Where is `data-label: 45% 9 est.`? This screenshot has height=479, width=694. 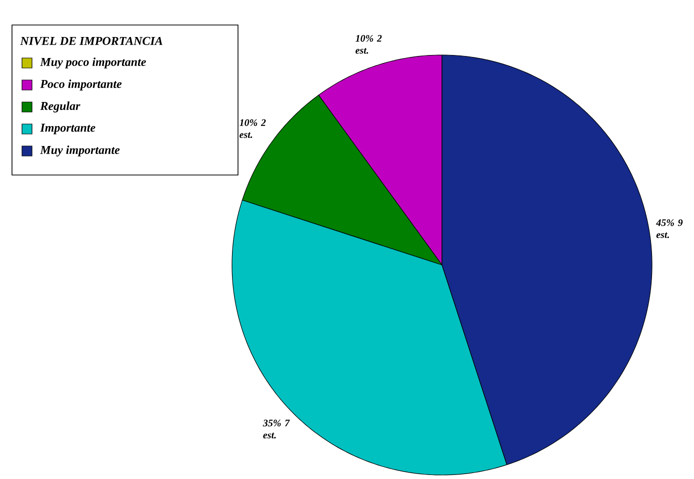
data-label: 45% 9 est. is located at coordinates (669, 228).